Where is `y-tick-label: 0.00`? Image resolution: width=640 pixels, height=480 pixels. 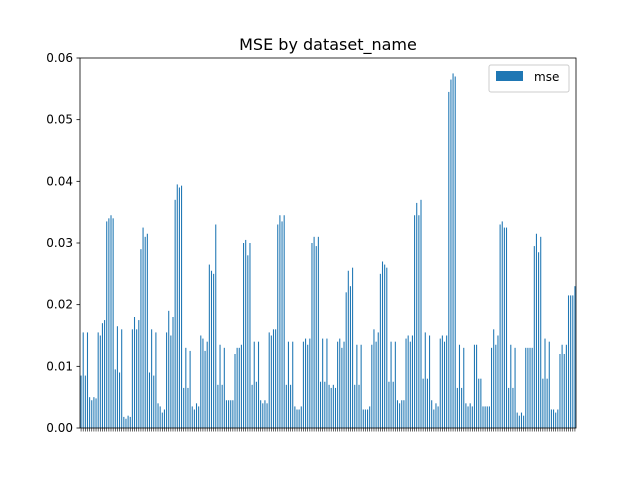 y-tick-label: 0.00 is located at coordinates (59, 428).